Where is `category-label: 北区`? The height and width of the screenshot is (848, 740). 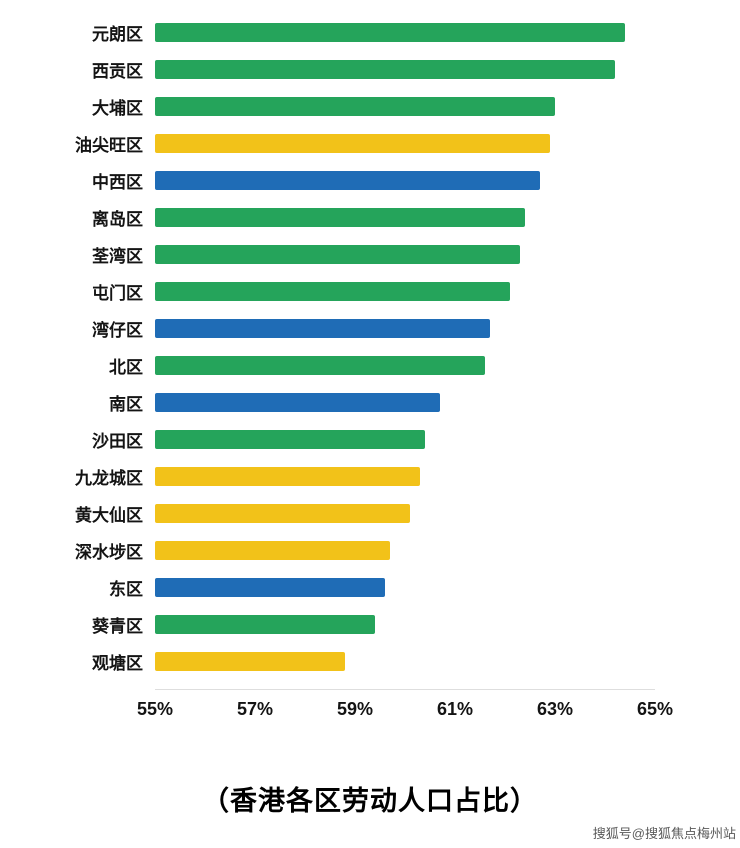
category-label: 北区 is located at coordinates (126, 367).